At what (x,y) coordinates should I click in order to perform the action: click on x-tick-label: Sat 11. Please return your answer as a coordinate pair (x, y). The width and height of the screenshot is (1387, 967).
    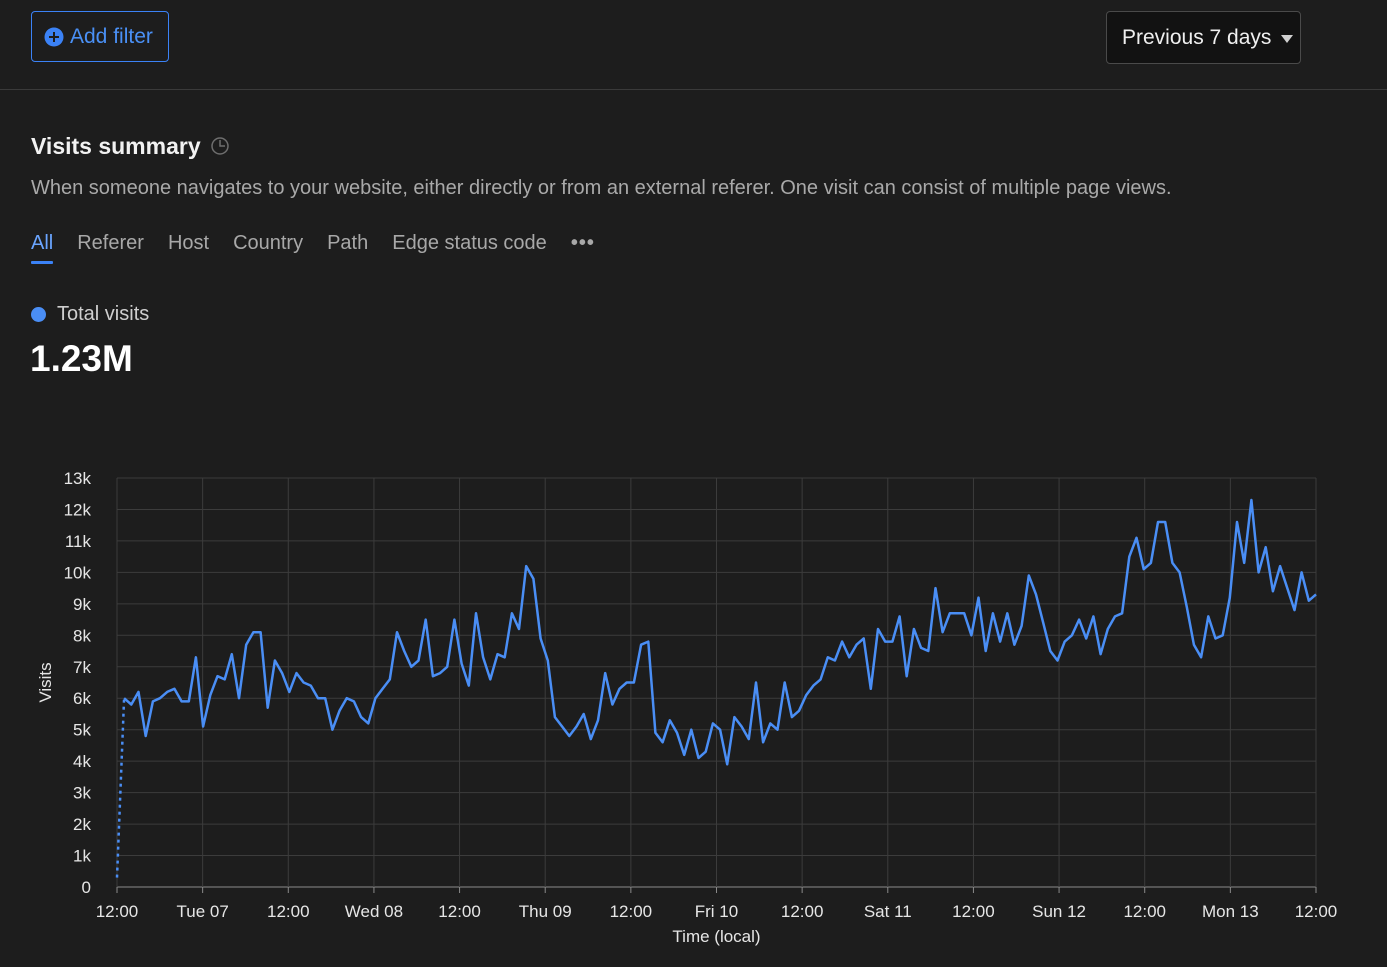
    Looking at the image, I should click on (888, 911).